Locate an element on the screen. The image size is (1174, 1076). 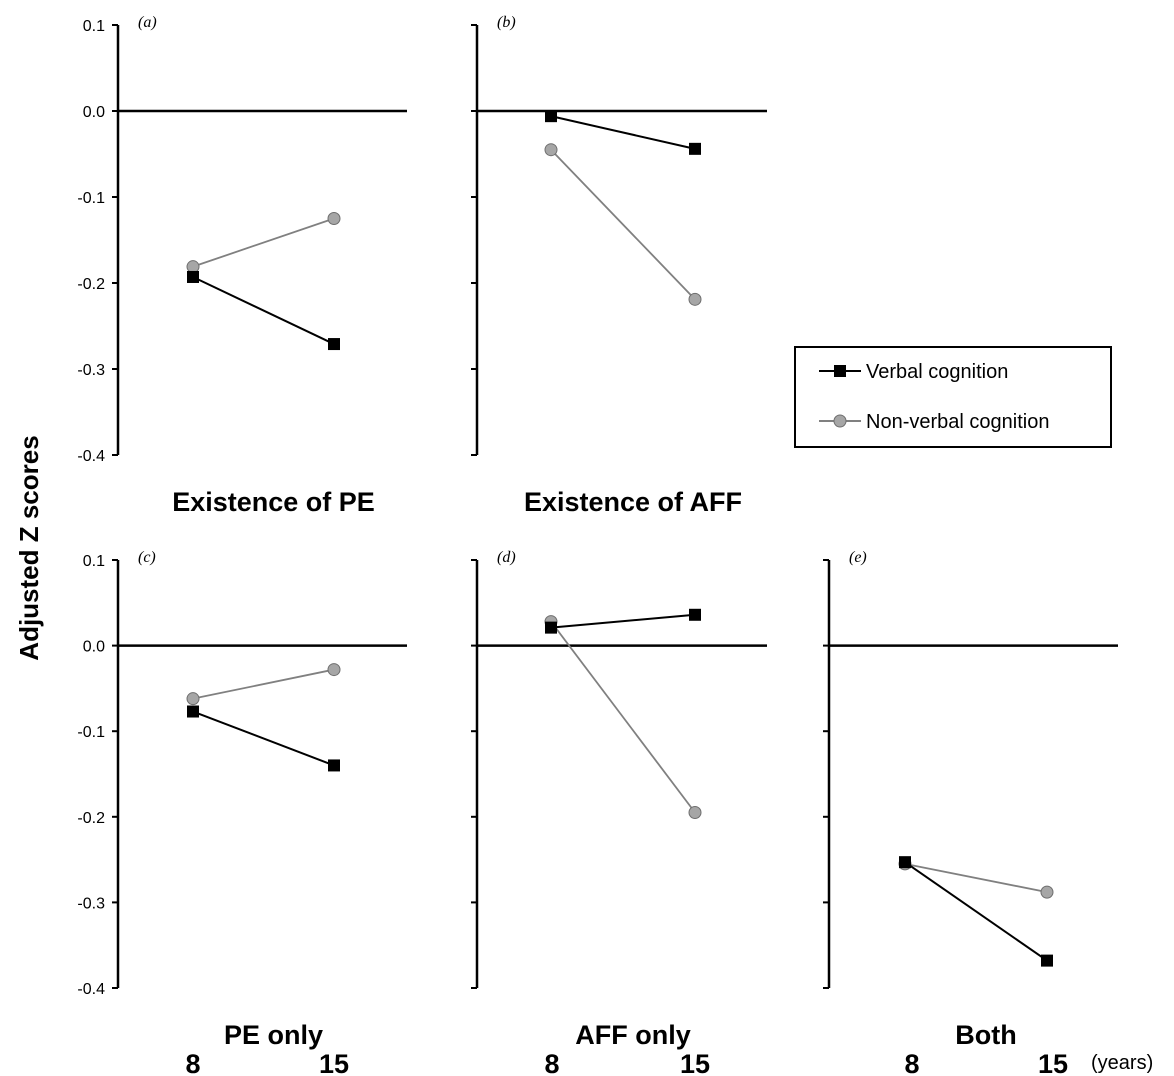
panel-letter: (a) is located at coordinates (147, 22).